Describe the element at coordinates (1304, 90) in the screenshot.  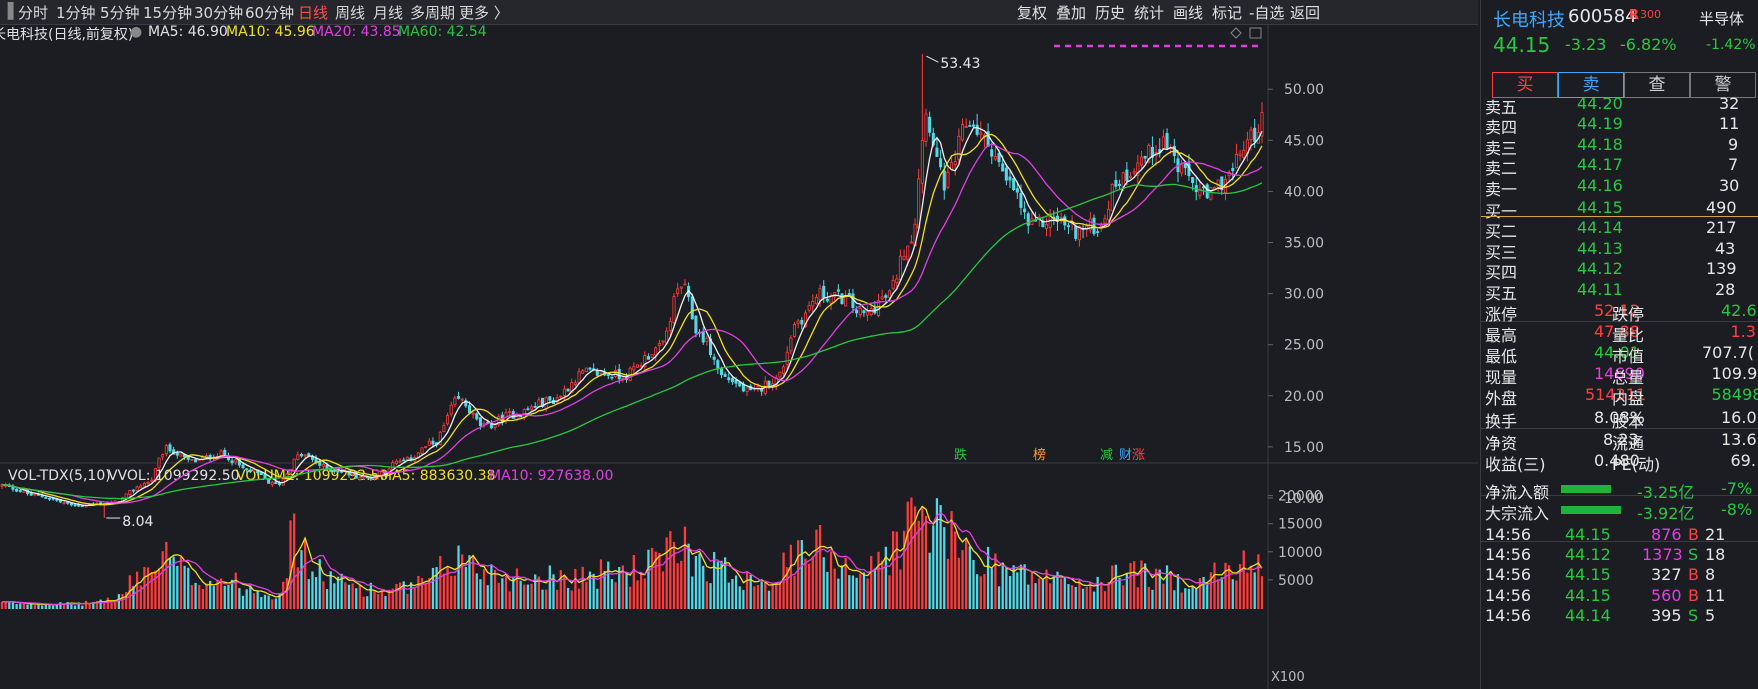
I see `price-tick-label: 50.00` at that location.